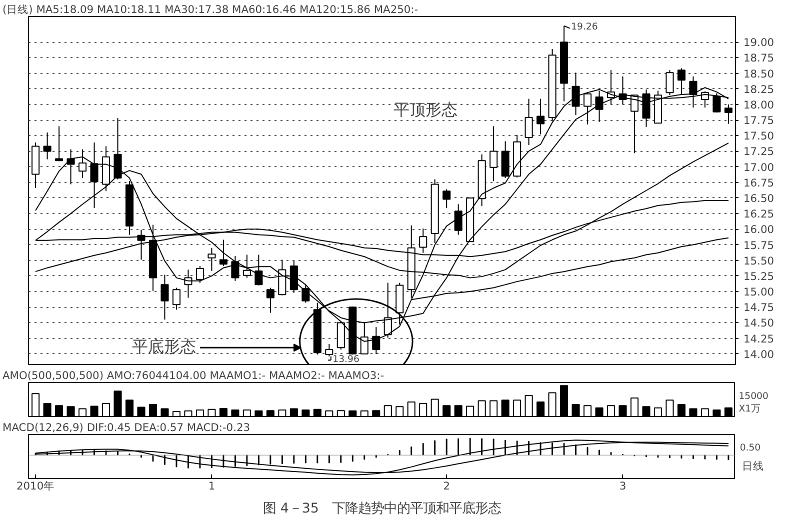 The height and width of the screenshot is (522, 789). What do you see at coordinates (759, 121) in the screenshot?
I see `y-tick-label: 17.75` at bounding box center [759, 121].